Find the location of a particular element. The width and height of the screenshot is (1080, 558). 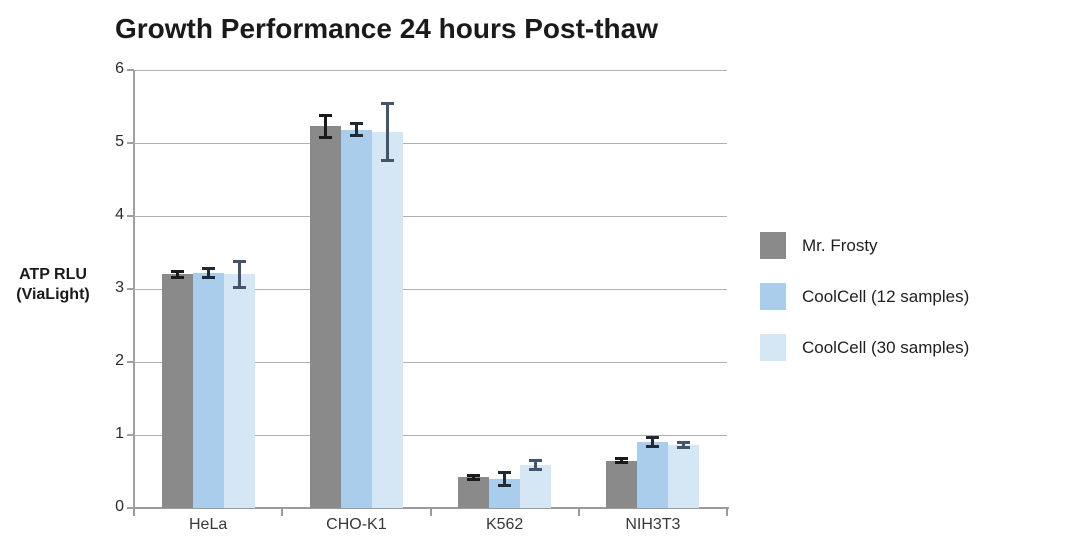

legend-item: CoolCell (30 samples) is located at coordinates (864, 347).